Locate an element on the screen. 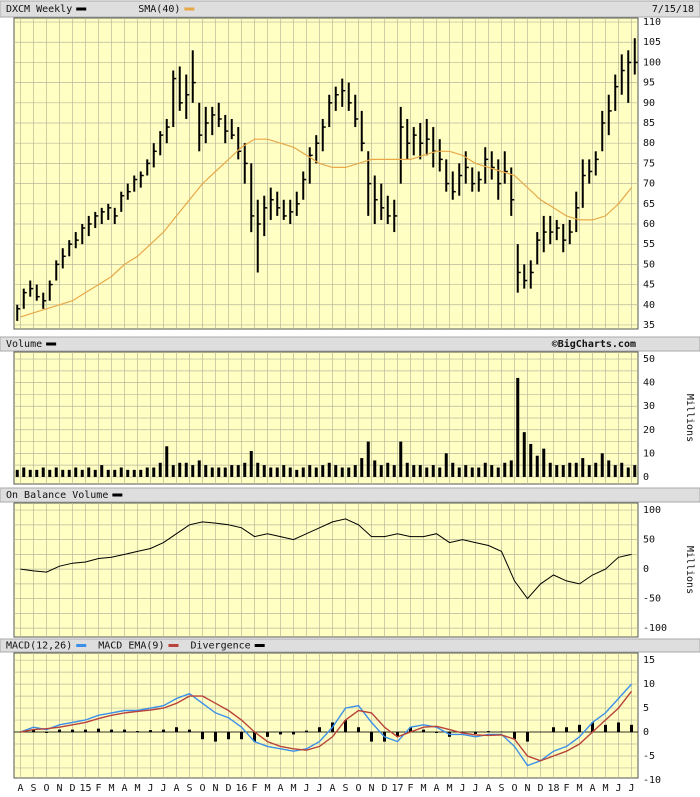  x-tick-label: F is located at coordinates (98, 788).